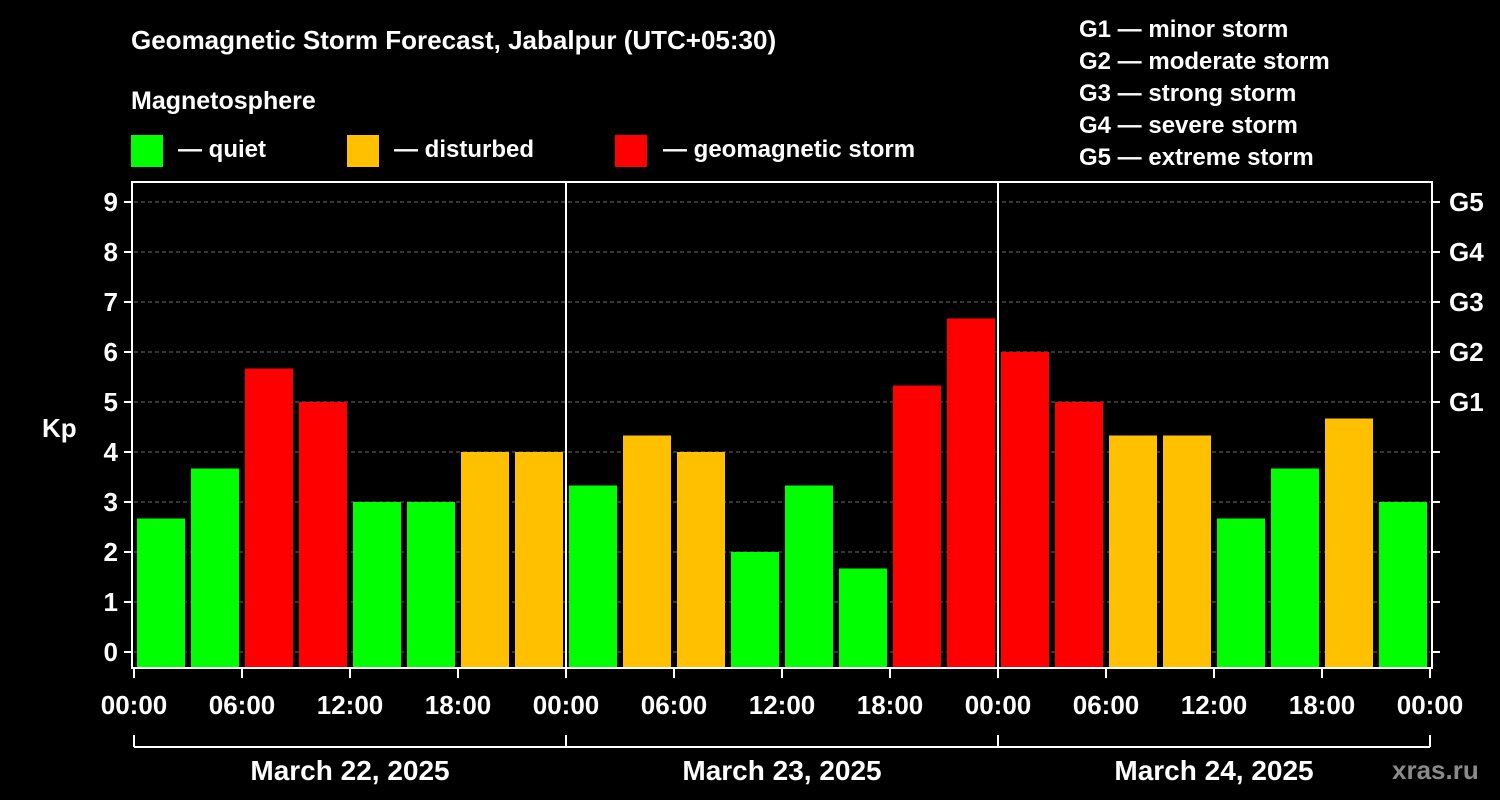 This screenshot has width=1500, height=800. I want to click on g-scale-g4: G4 — severe storm, so click(1188, 125).